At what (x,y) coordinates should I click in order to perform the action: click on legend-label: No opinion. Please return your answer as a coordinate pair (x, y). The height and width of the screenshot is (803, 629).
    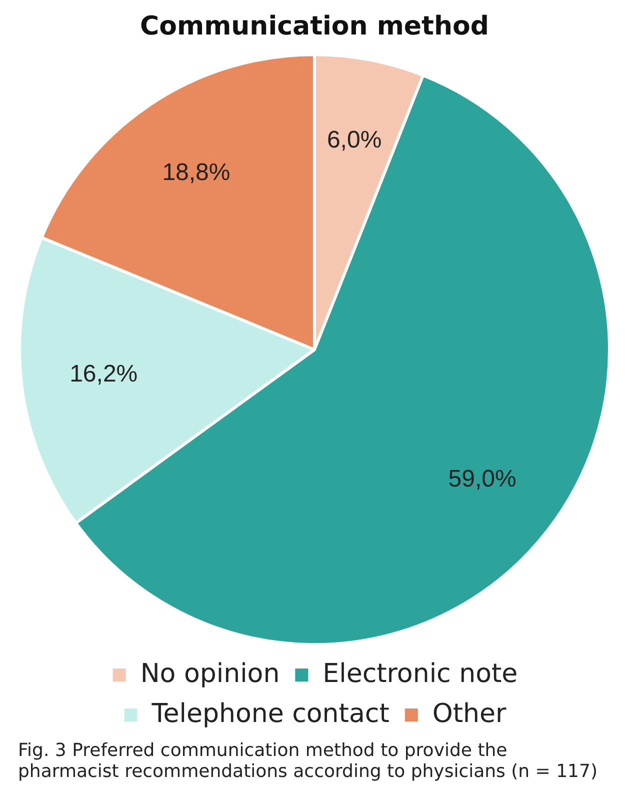
    Looking at the image, I should click on (210, 673).